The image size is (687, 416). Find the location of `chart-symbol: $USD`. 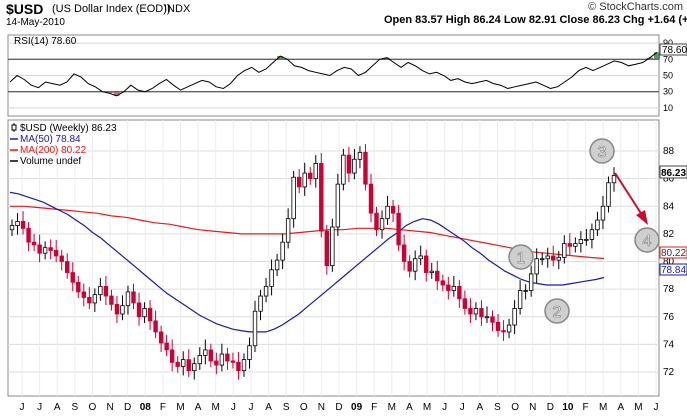

chart-symbol: $USD is located at coordinates (25, 9).